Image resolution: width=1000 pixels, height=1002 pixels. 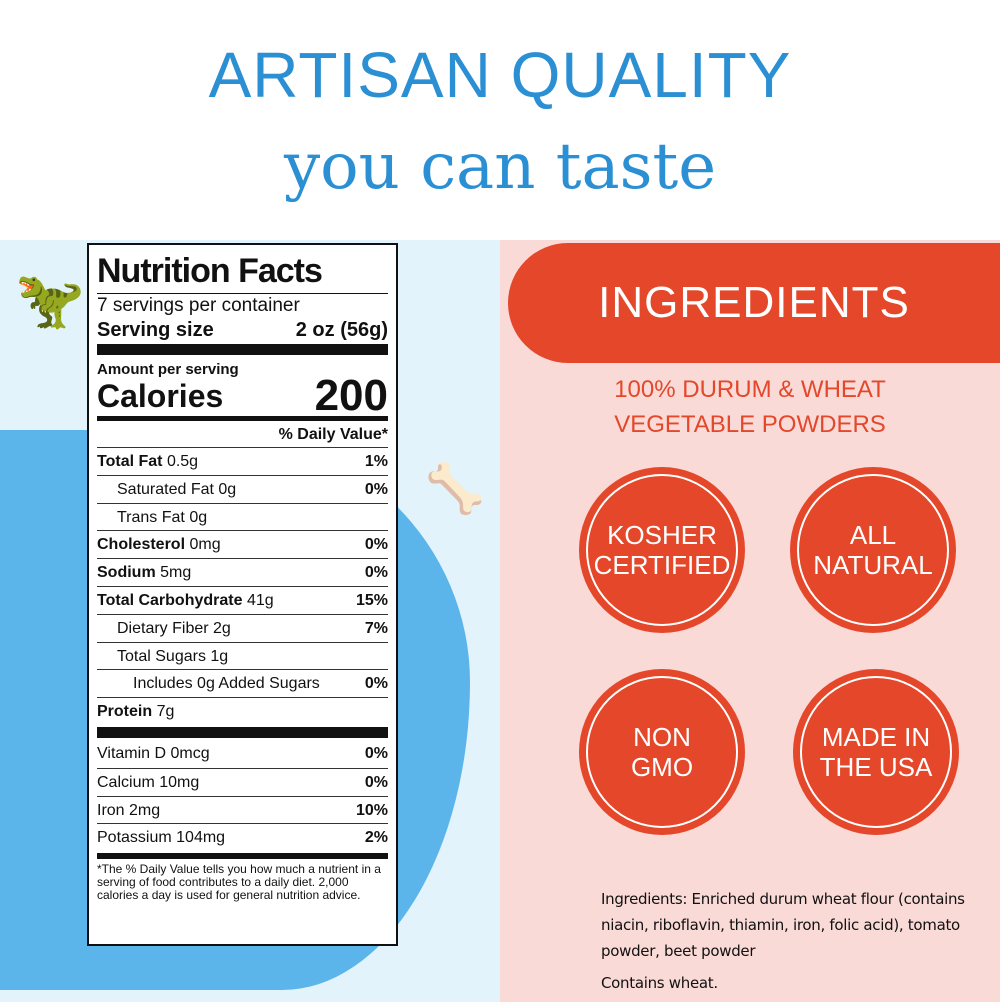 What do you see at coordinates (130, 461) in the screenshot?
I see `nutrient-name: Total Fat` at bounding box center [130, 461].